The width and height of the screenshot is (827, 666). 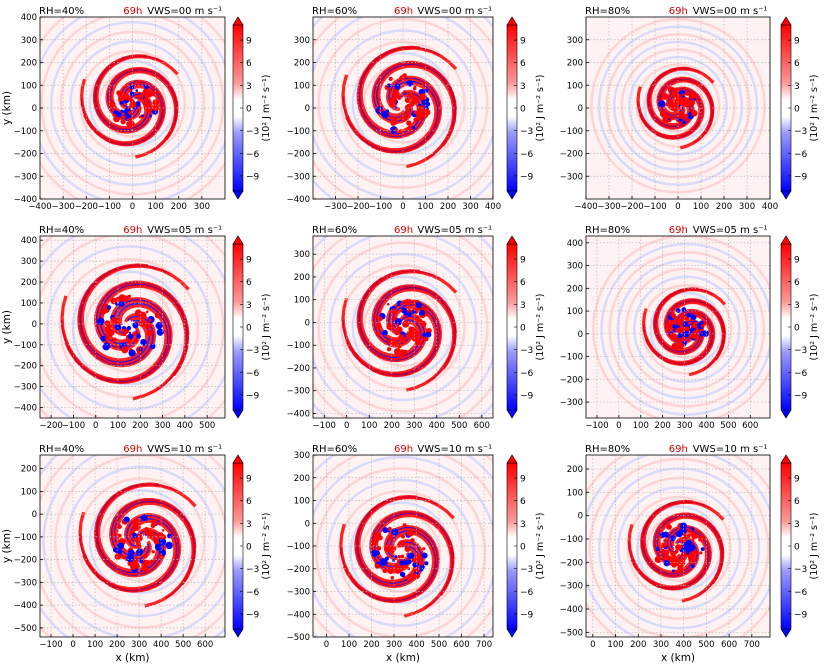 I want to click on colorbar-tick-label: 0, so click(x=797, y=110).